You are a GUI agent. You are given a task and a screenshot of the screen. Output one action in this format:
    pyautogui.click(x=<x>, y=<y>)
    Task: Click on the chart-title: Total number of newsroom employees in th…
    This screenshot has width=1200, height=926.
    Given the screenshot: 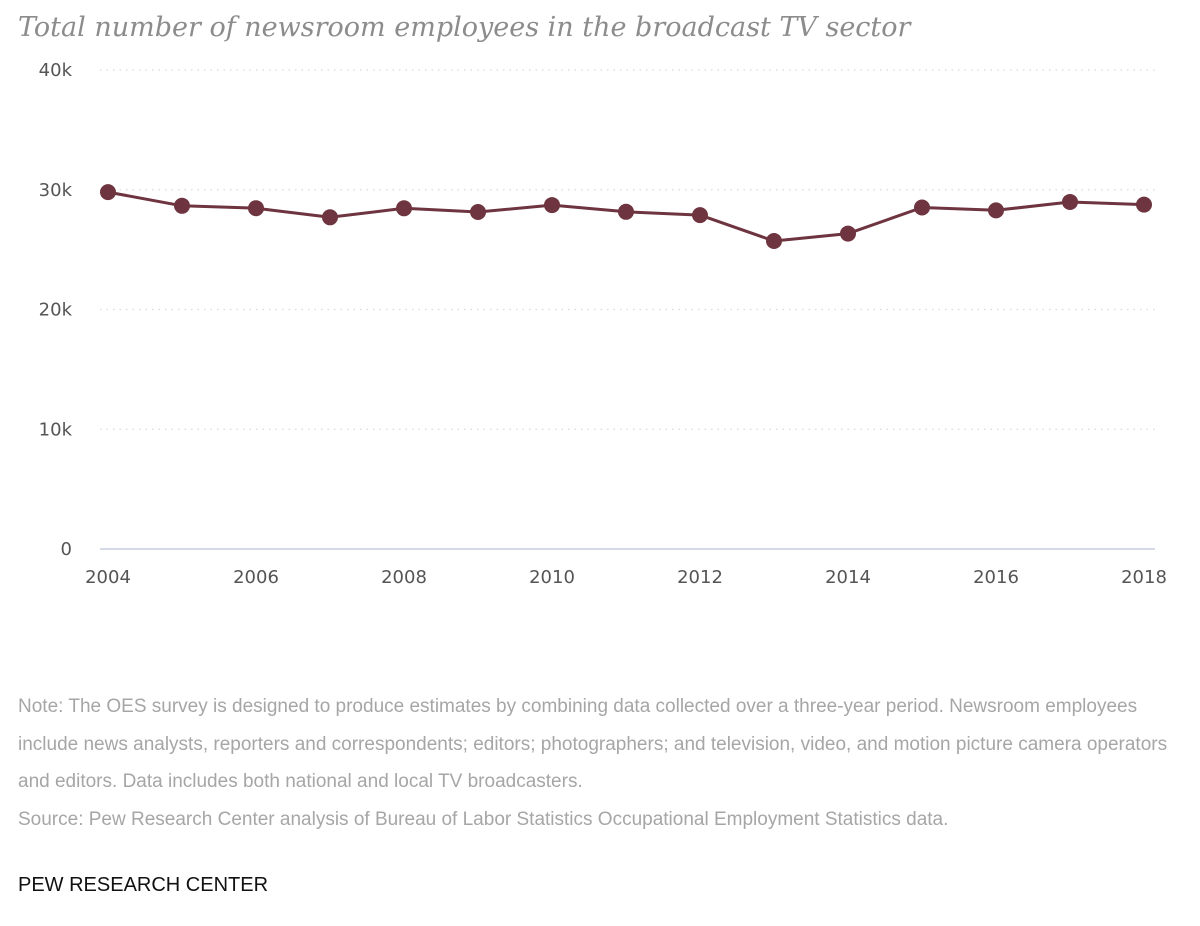 What is the action you would take?
    pyautogui.click(x=464, y=27)
    